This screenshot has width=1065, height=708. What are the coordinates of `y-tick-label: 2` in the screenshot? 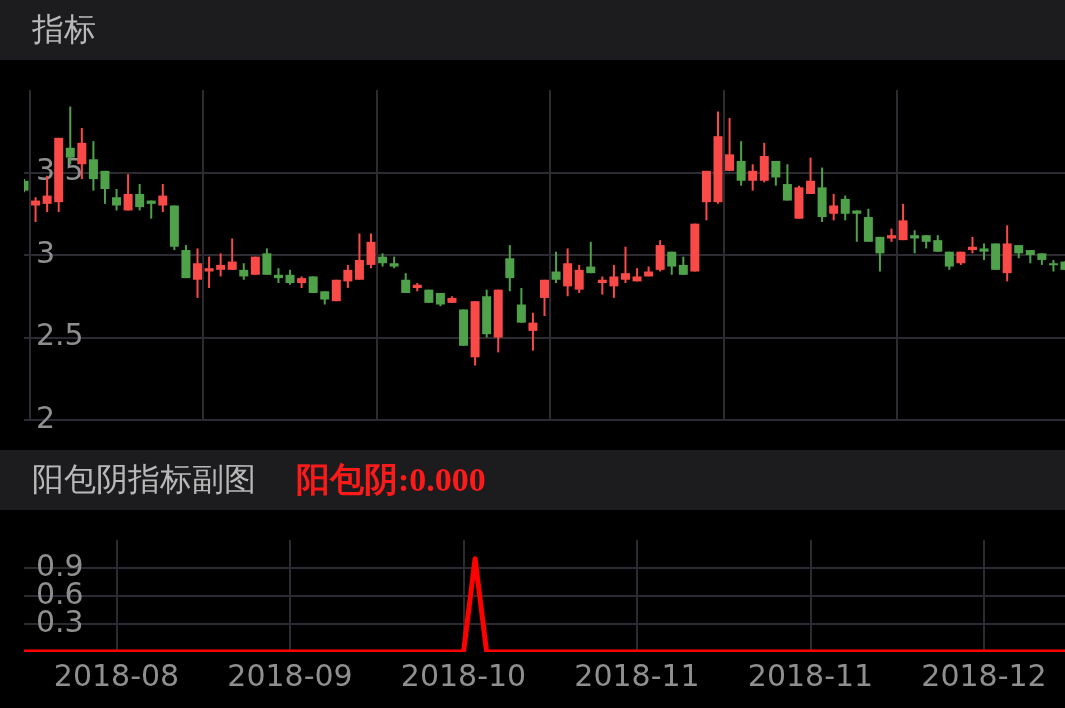 It's located at (46, 417).